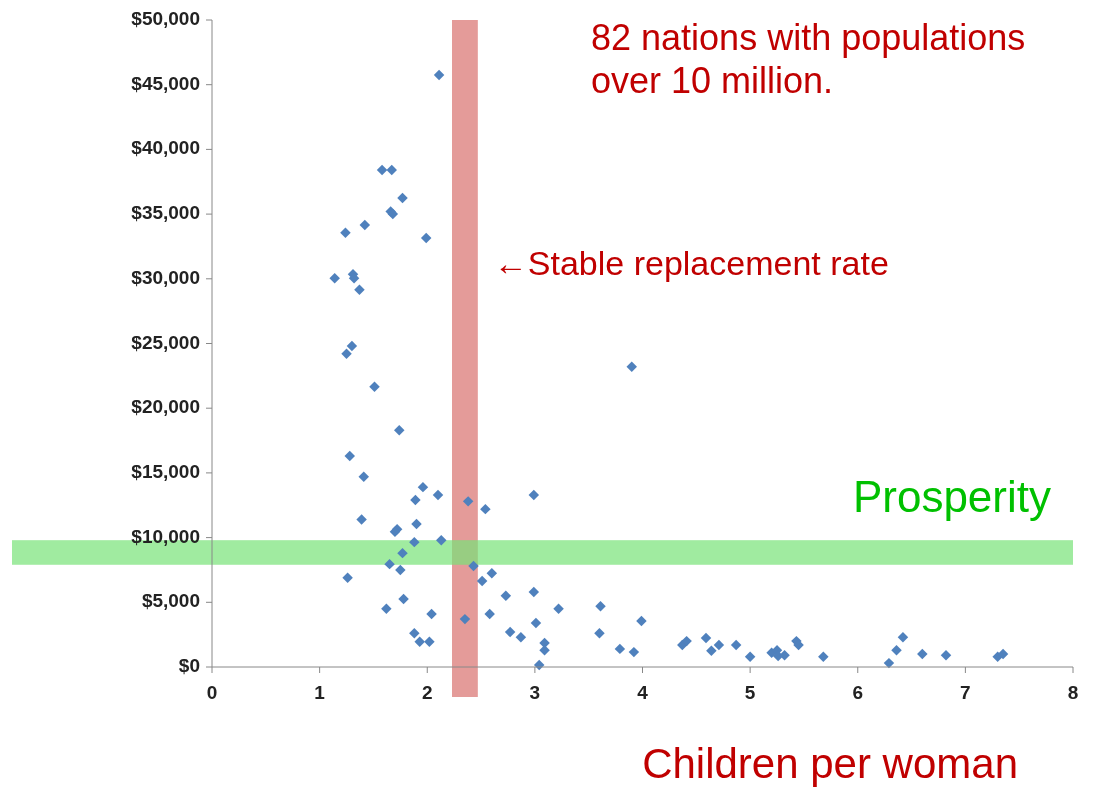 This screenshot has width=1115, height=792. Describe the element at coordinates (165, 536) in the screenshot. I see `y-tick-label: $10,000` at that location.